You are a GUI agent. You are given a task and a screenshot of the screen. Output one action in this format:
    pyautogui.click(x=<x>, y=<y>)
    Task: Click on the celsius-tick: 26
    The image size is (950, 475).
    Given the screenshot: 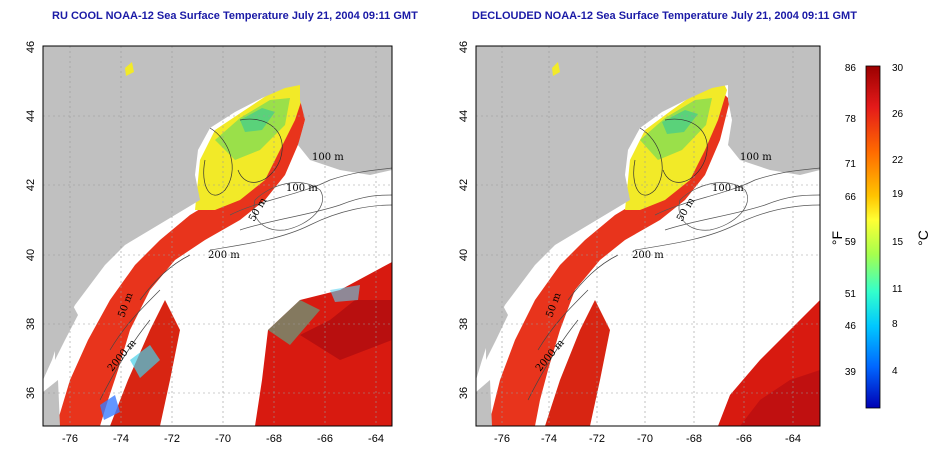 What is the action you would take?
    pyautogui.click(x=898, y=114)
    